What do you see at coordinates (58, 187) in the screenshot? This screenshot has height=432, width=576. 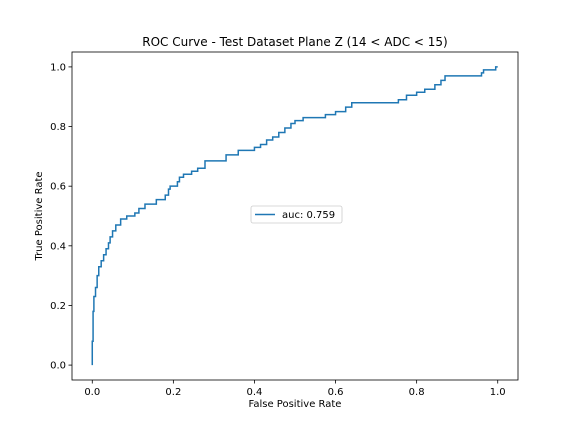 I see `y-tick-label: 0.6` at bounding box center [58, 187].